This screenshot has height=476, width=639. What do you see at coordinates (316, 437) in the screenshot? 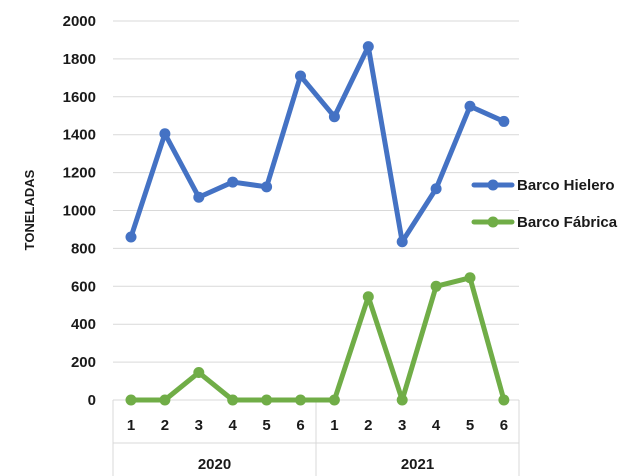
I see `x-axis: 1 2 3 4 5 6 1 2 3 4 5 6 2020 2021` at bounding box center [316, 437].